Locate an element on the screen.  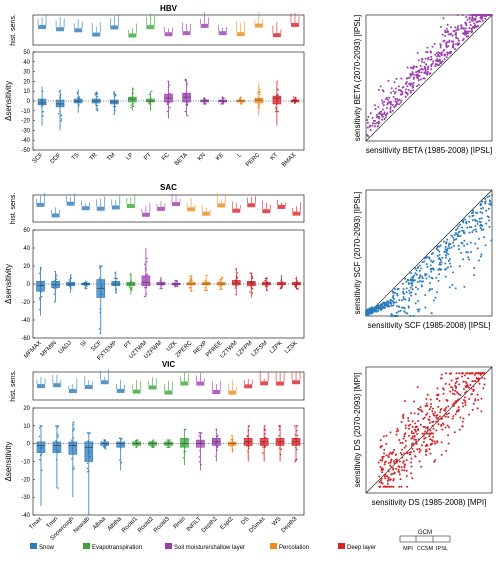
y-tick-label: 40 is located at coordinates (26, 249).